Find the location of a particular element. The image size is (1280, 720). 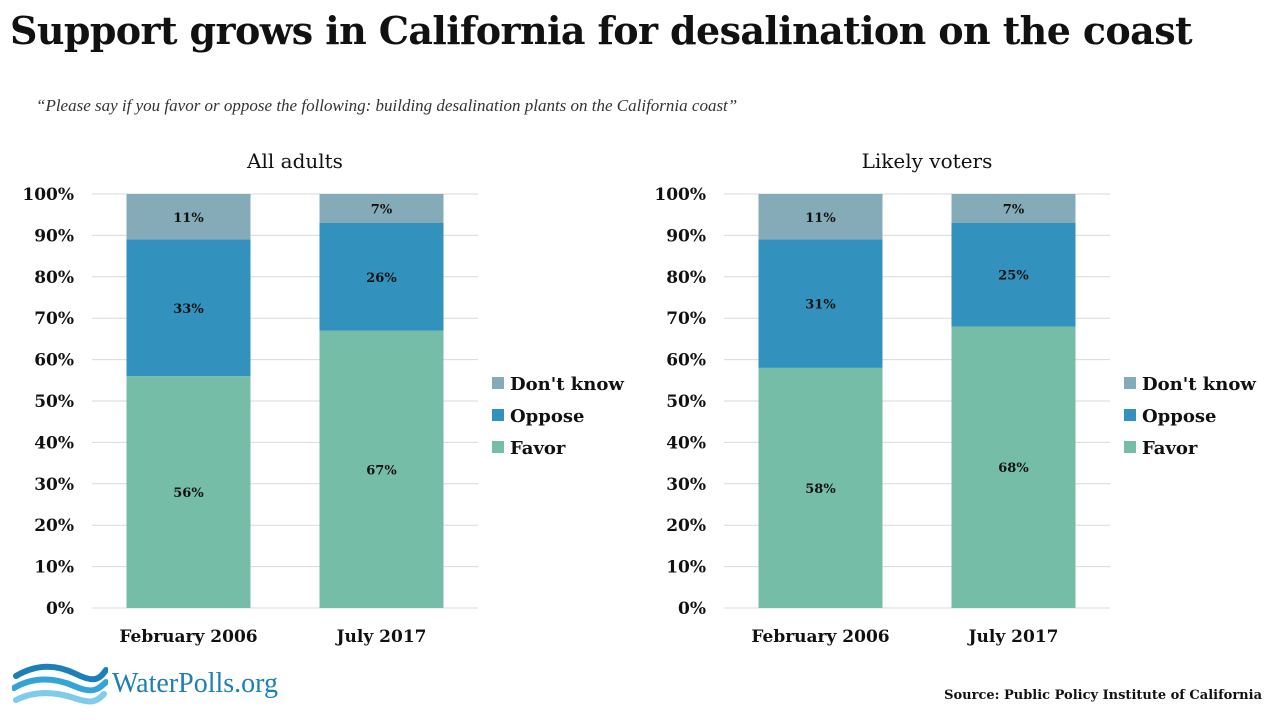

data-label: 67% is located at coordinates (381, 470).